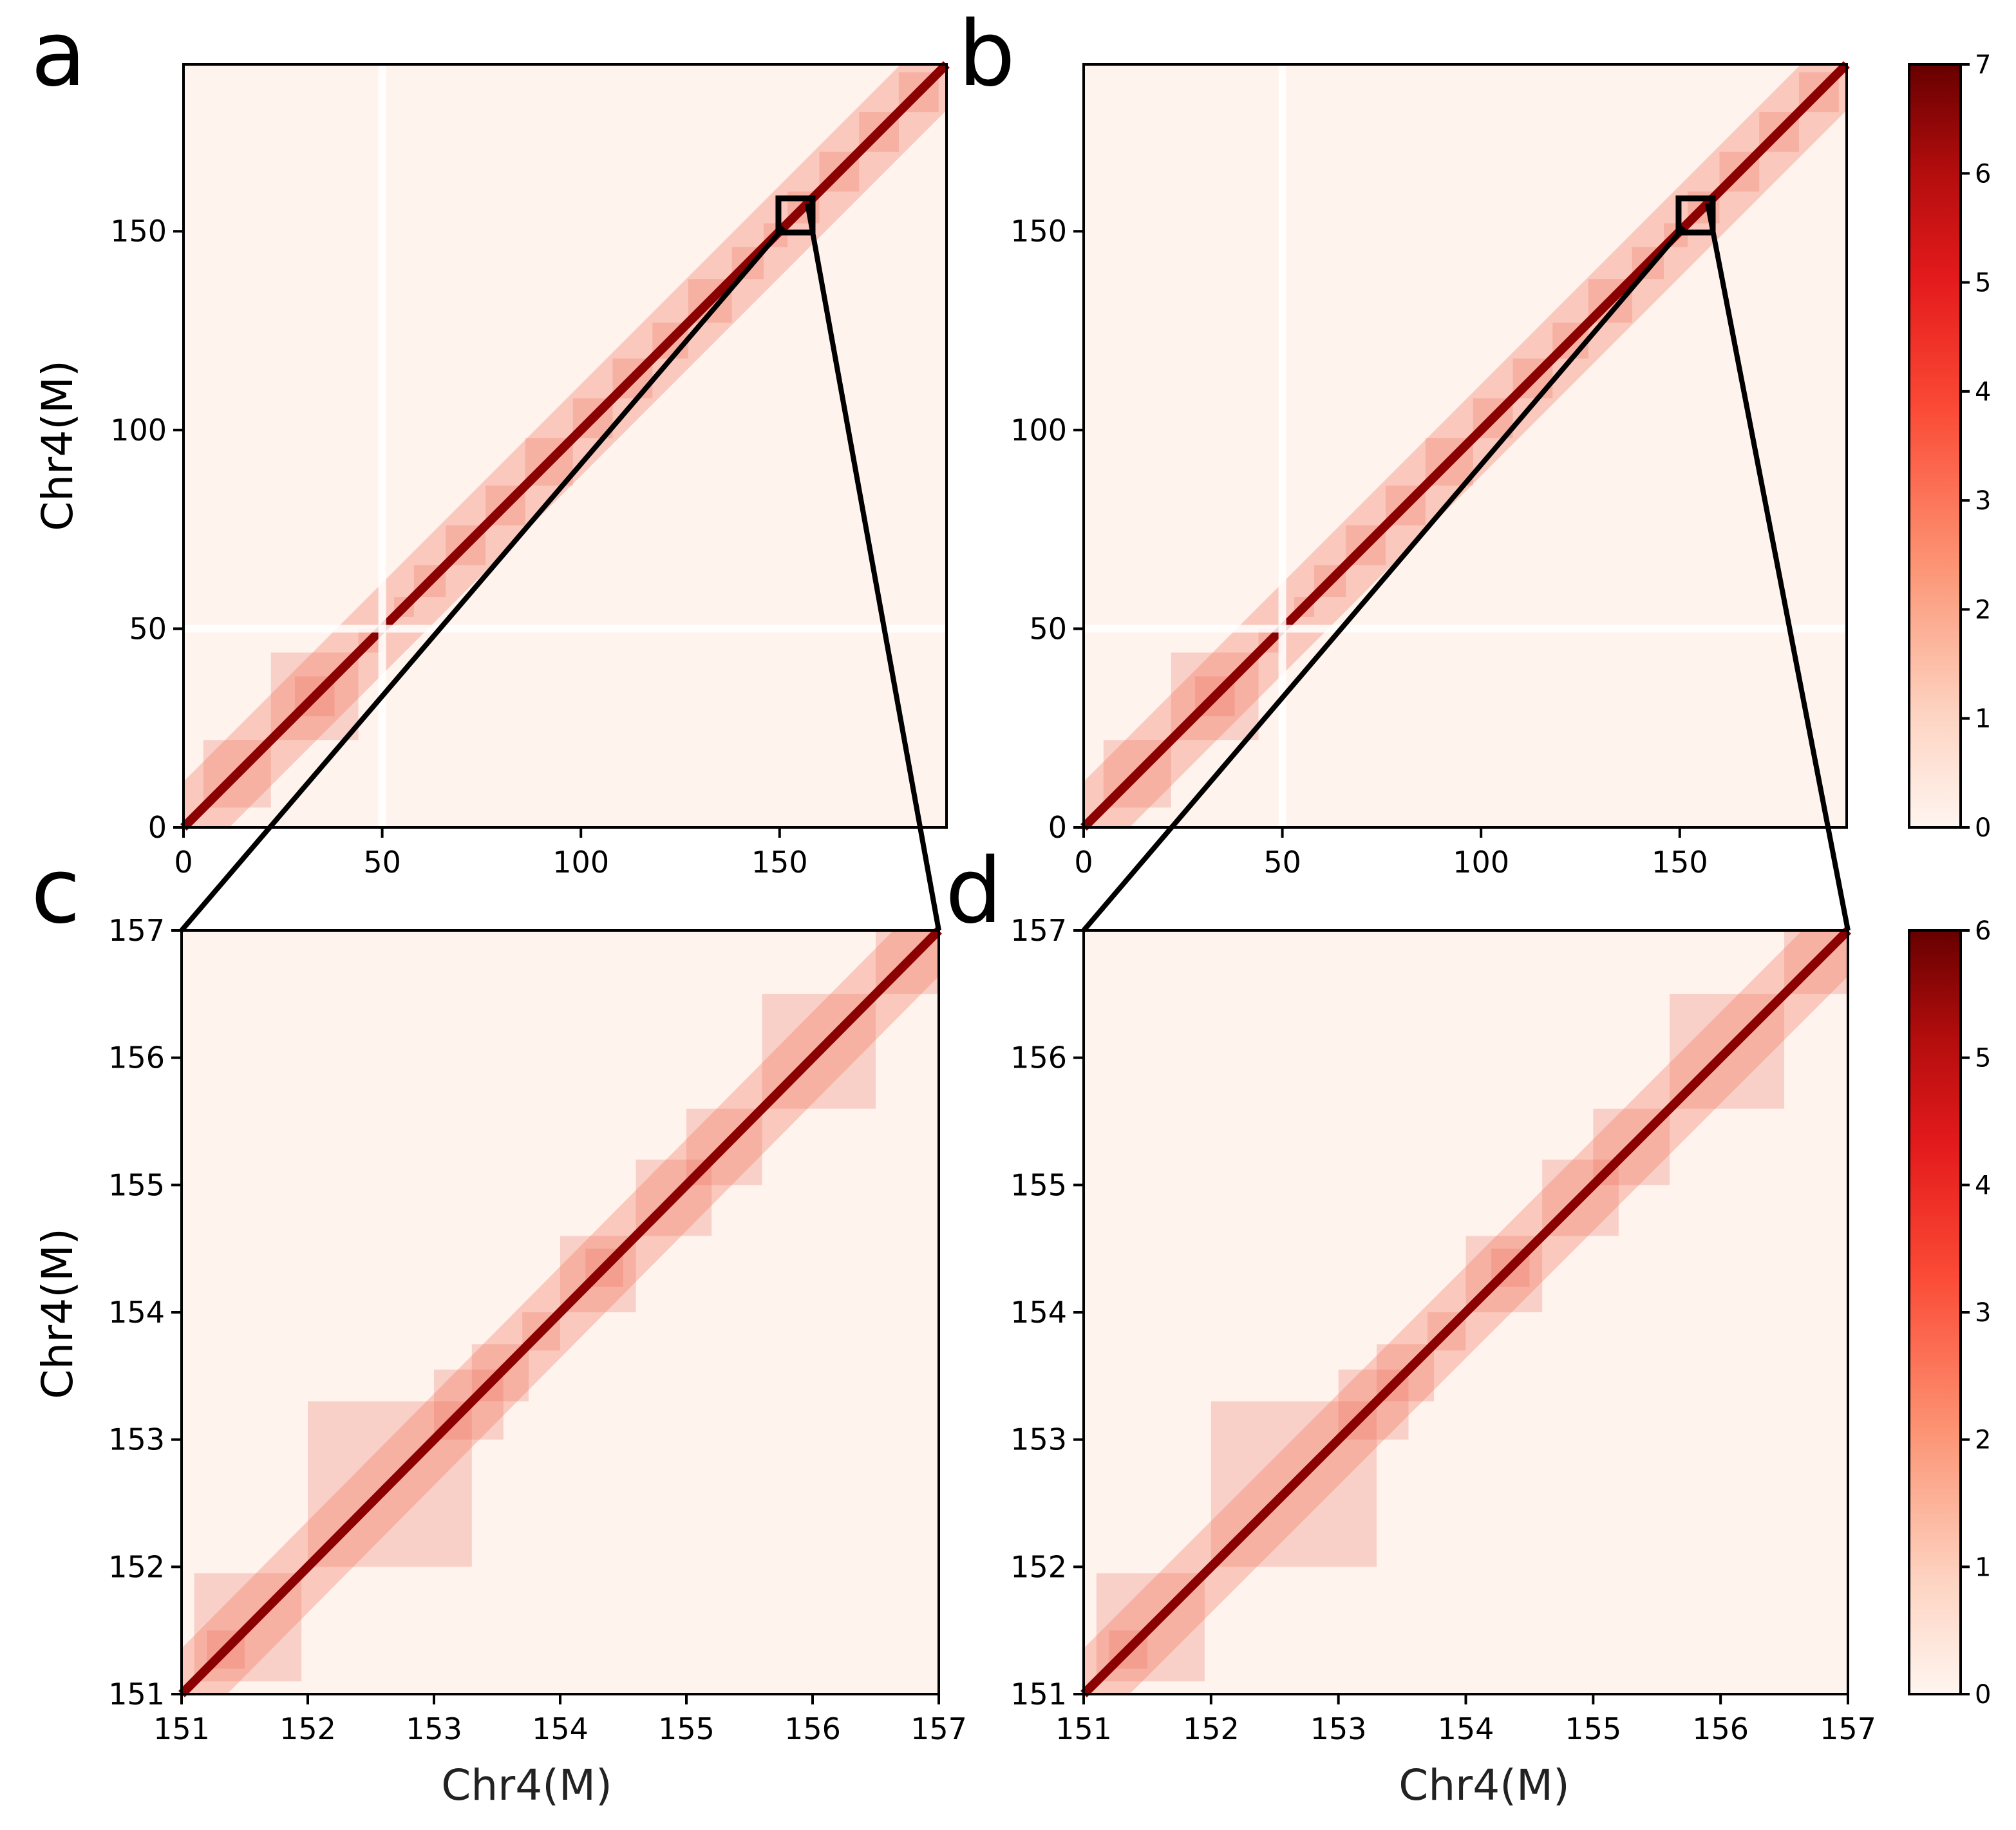 The image size is (2016, 1830). I want to click on x-tick-label-d-1: 152, so click(1211, 1729).